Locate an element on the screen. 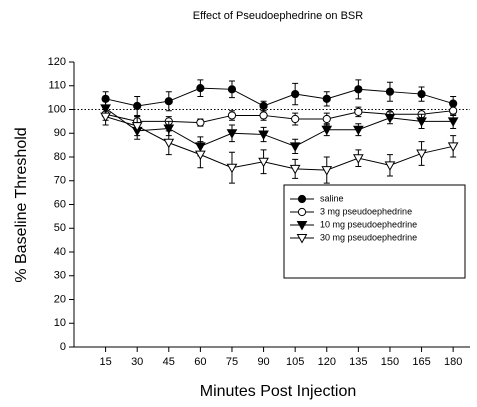 Image resolution: width=477 pixels, height=407 pixels. x-tick-label: 120 is located at coordinates (327, 362).